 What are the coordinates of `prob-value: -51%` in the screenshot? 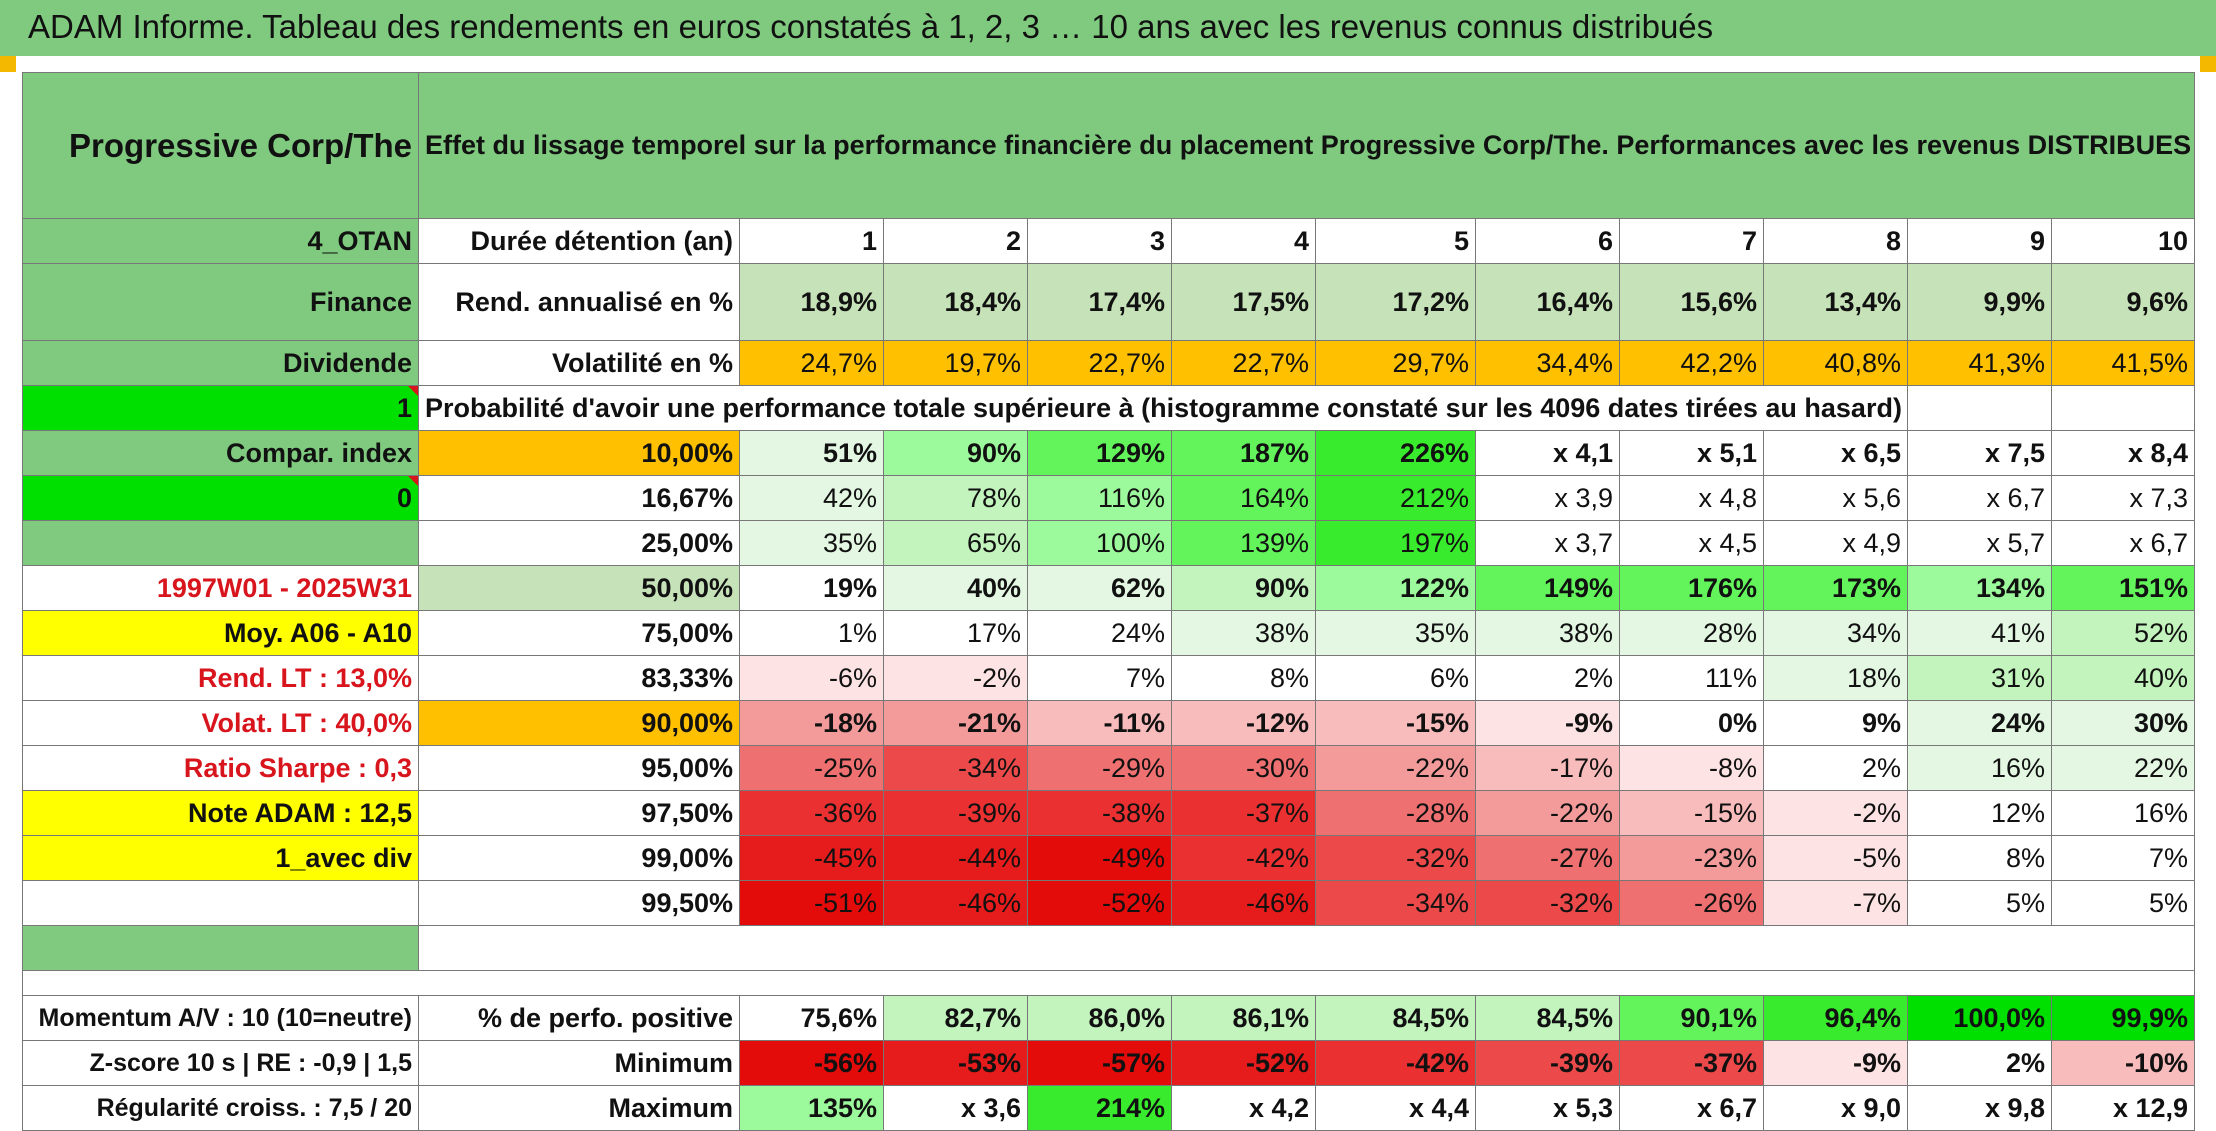 It's located at (811, 903).